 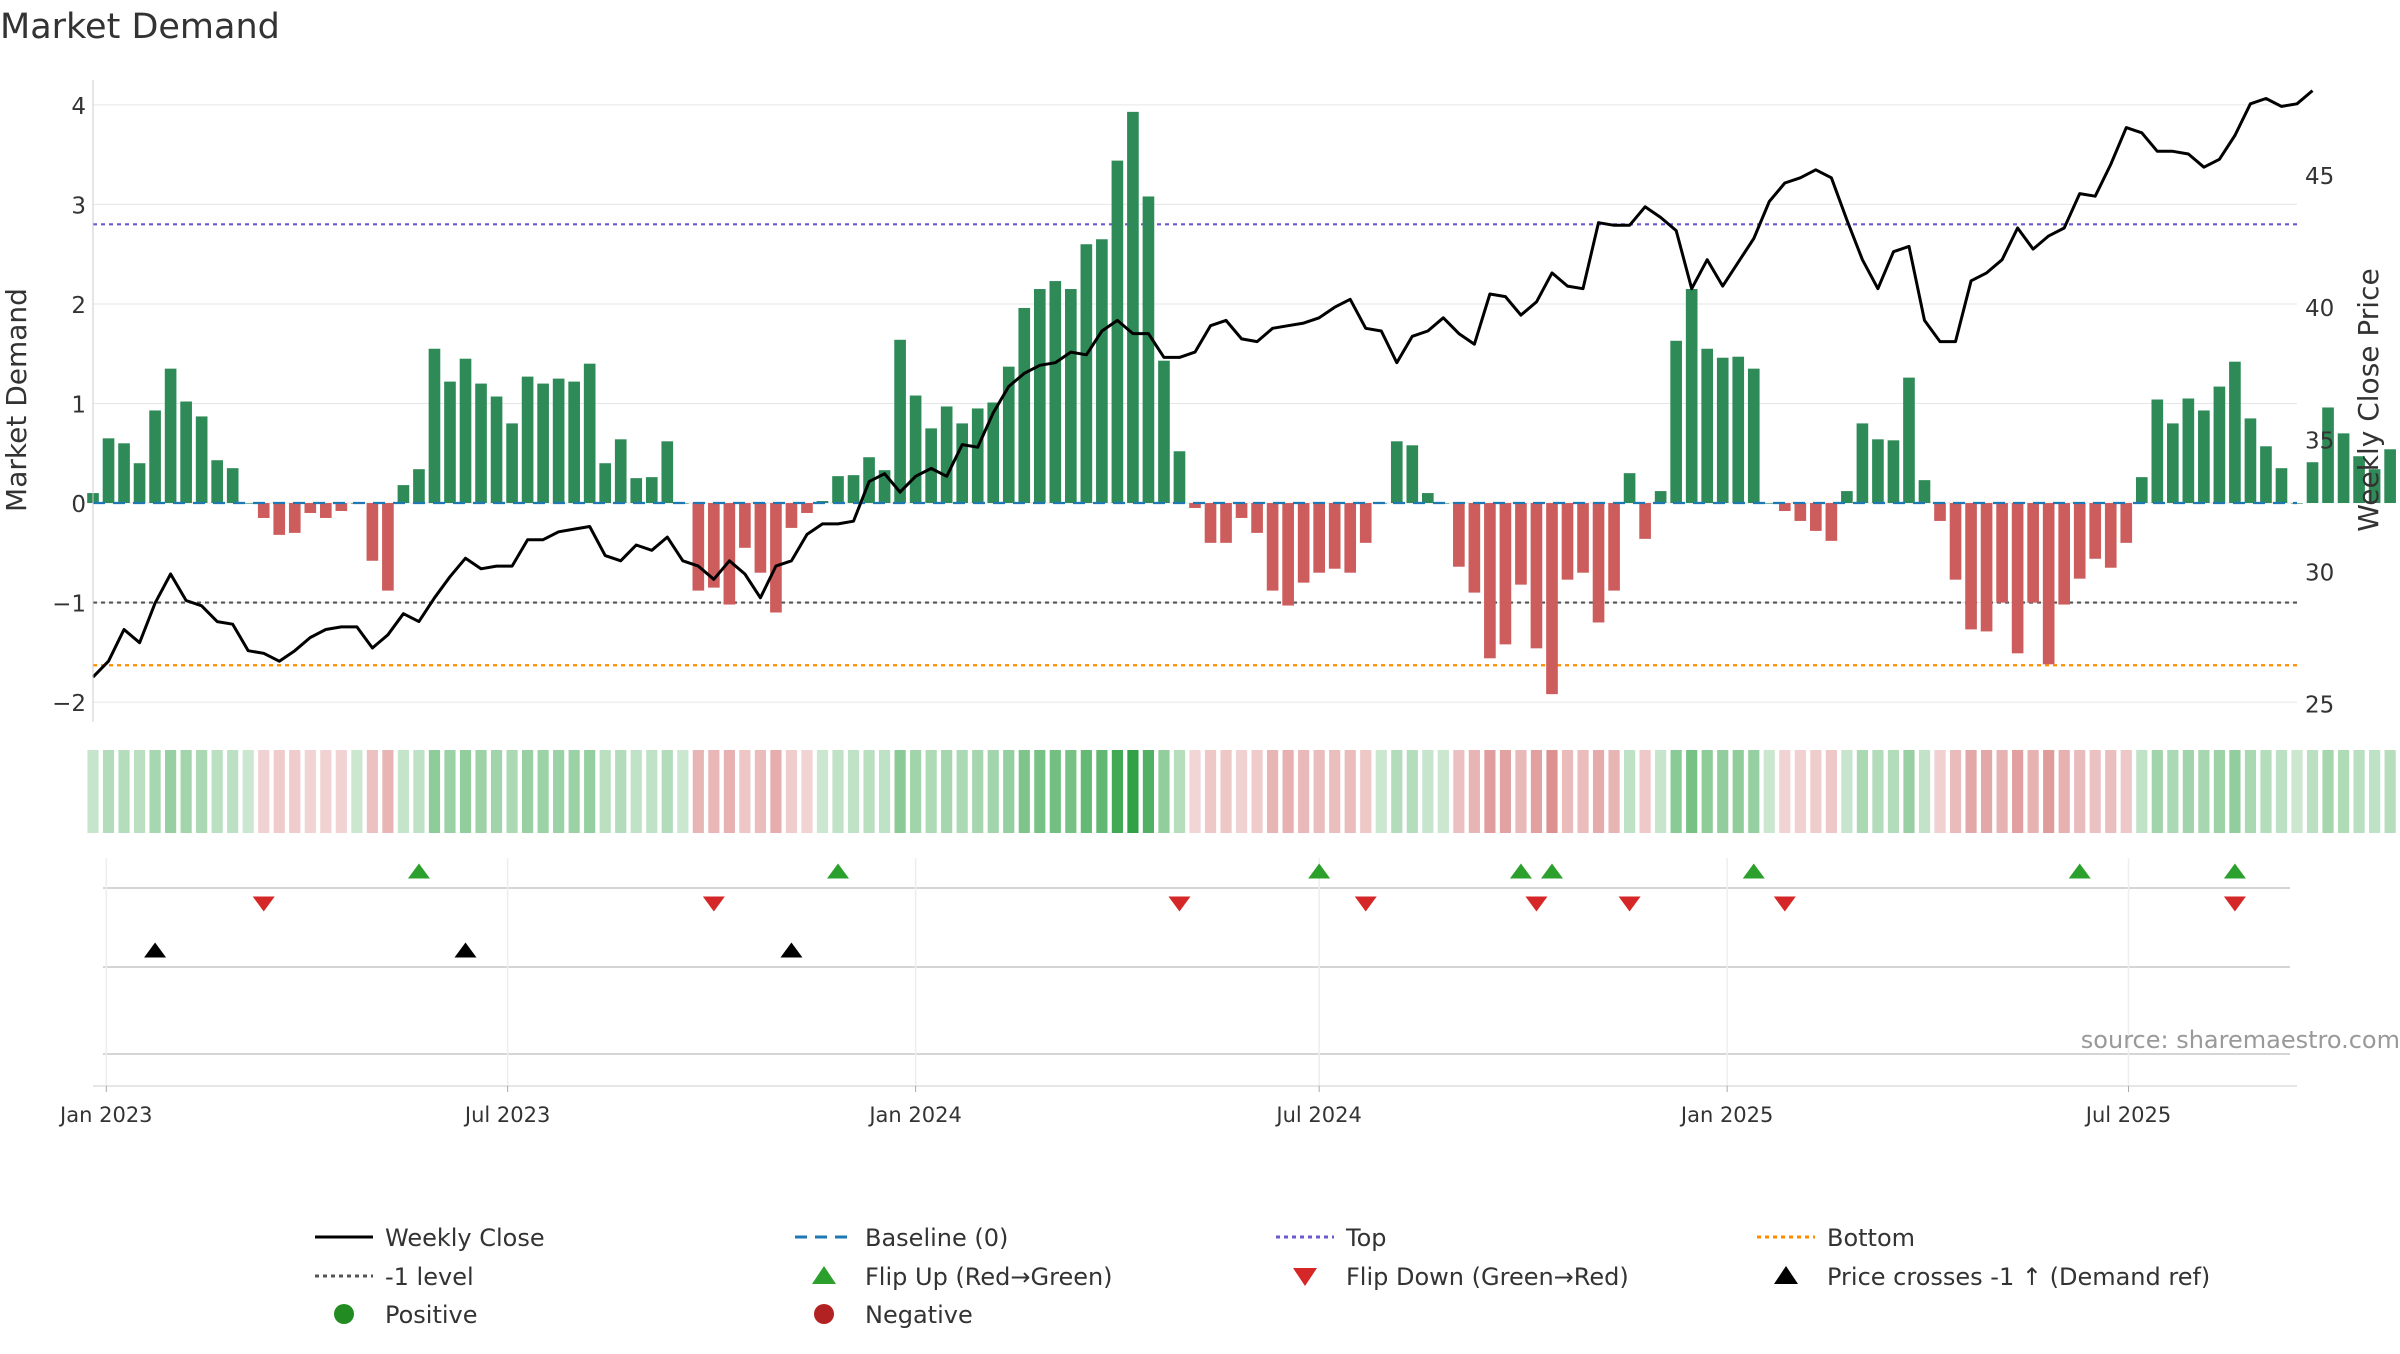 I want to click on y-axis-left: −2 −1 0 1 2 3 4, so click(x=73, y=401).